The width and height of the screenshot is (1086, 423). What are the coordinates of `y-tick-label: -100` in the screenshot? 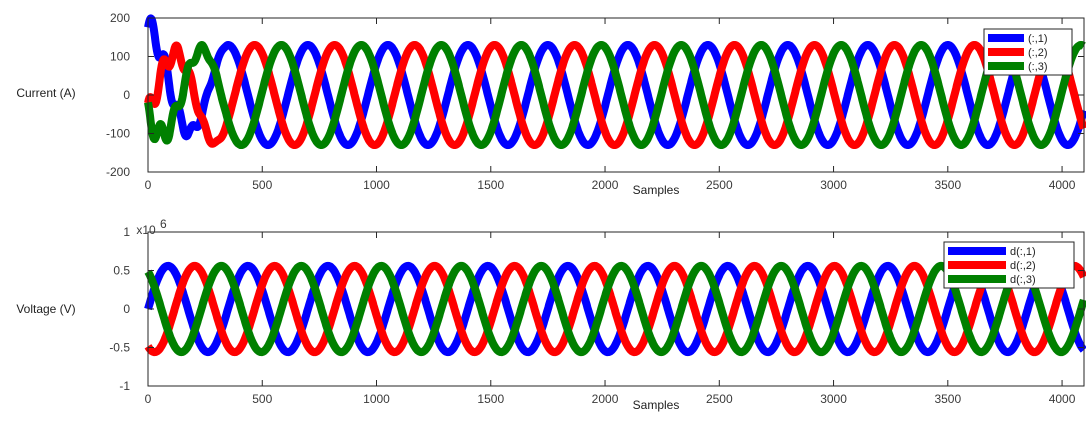 It's located at (118, 134).